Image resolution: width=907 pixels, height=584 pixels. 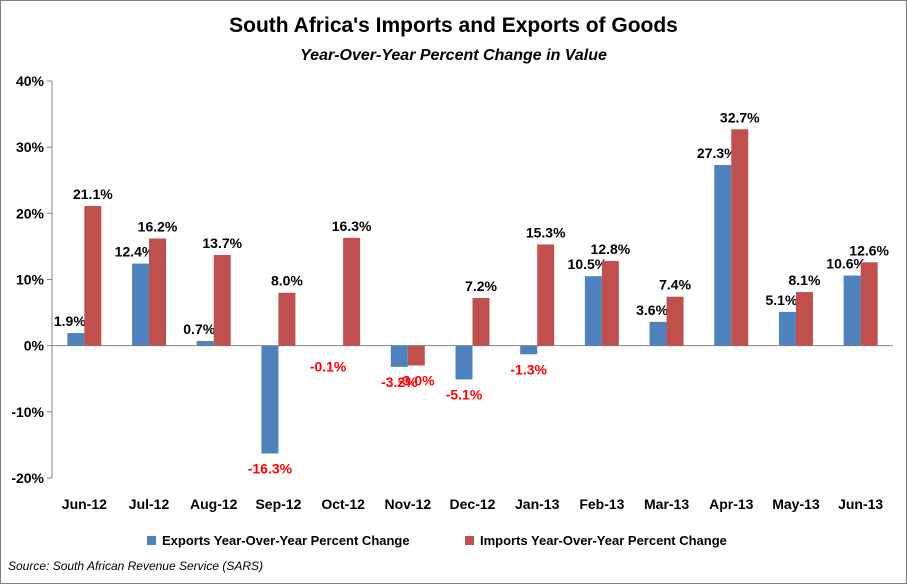 I want to click on data-label-imports: 7.4%, so click(x=675, y=285).